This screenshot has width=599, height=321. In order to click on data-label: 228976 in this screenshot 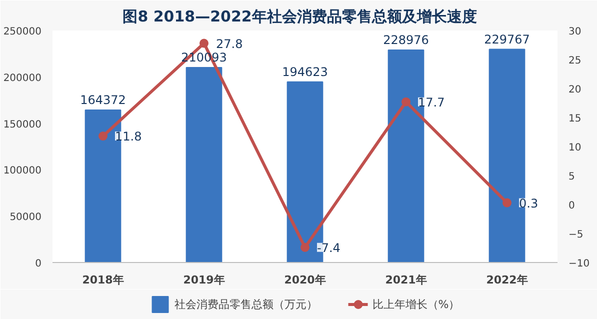, I will do `click(406, 40)`.